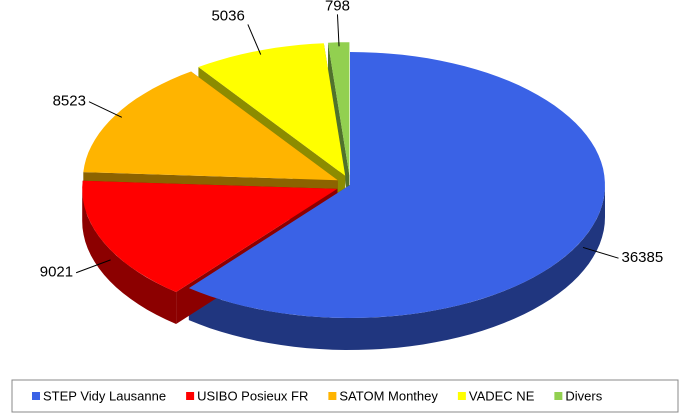  Describe the element at coordinates (337, 7) in the screenshot. I see `data-label: 798` at that location.